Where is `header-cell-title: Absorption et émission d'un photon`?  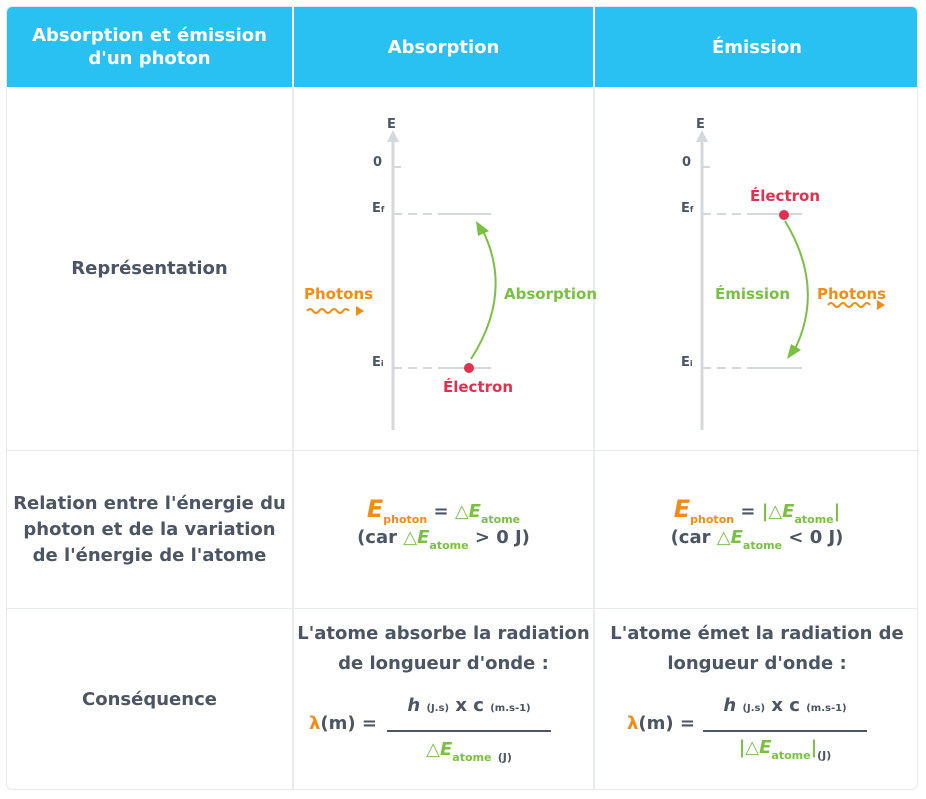
header-cell-title: Absorption et émission d'un photon is located at coordinates (149, 47).